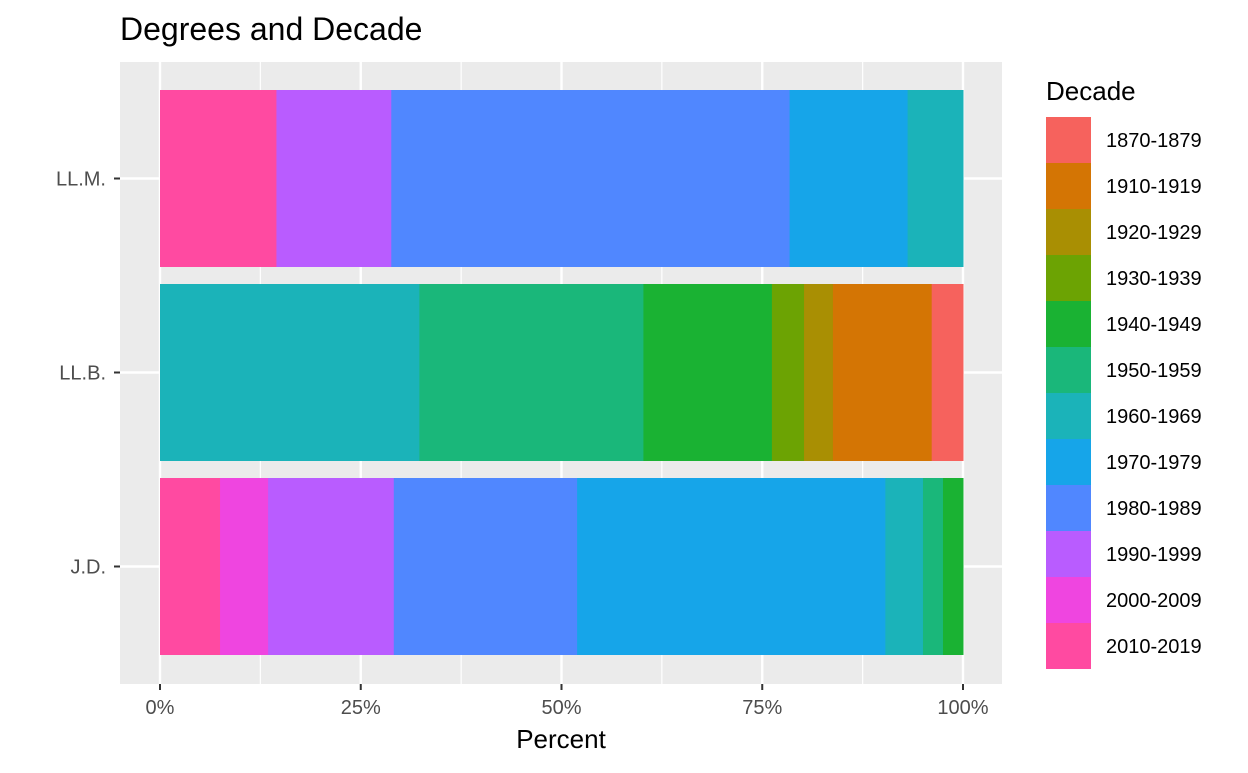 This screenshot has height=773, width=1248. Describe the element at coordinates (160, 708) in the screenshot. I see `x-tick-label: 0%` at that location.